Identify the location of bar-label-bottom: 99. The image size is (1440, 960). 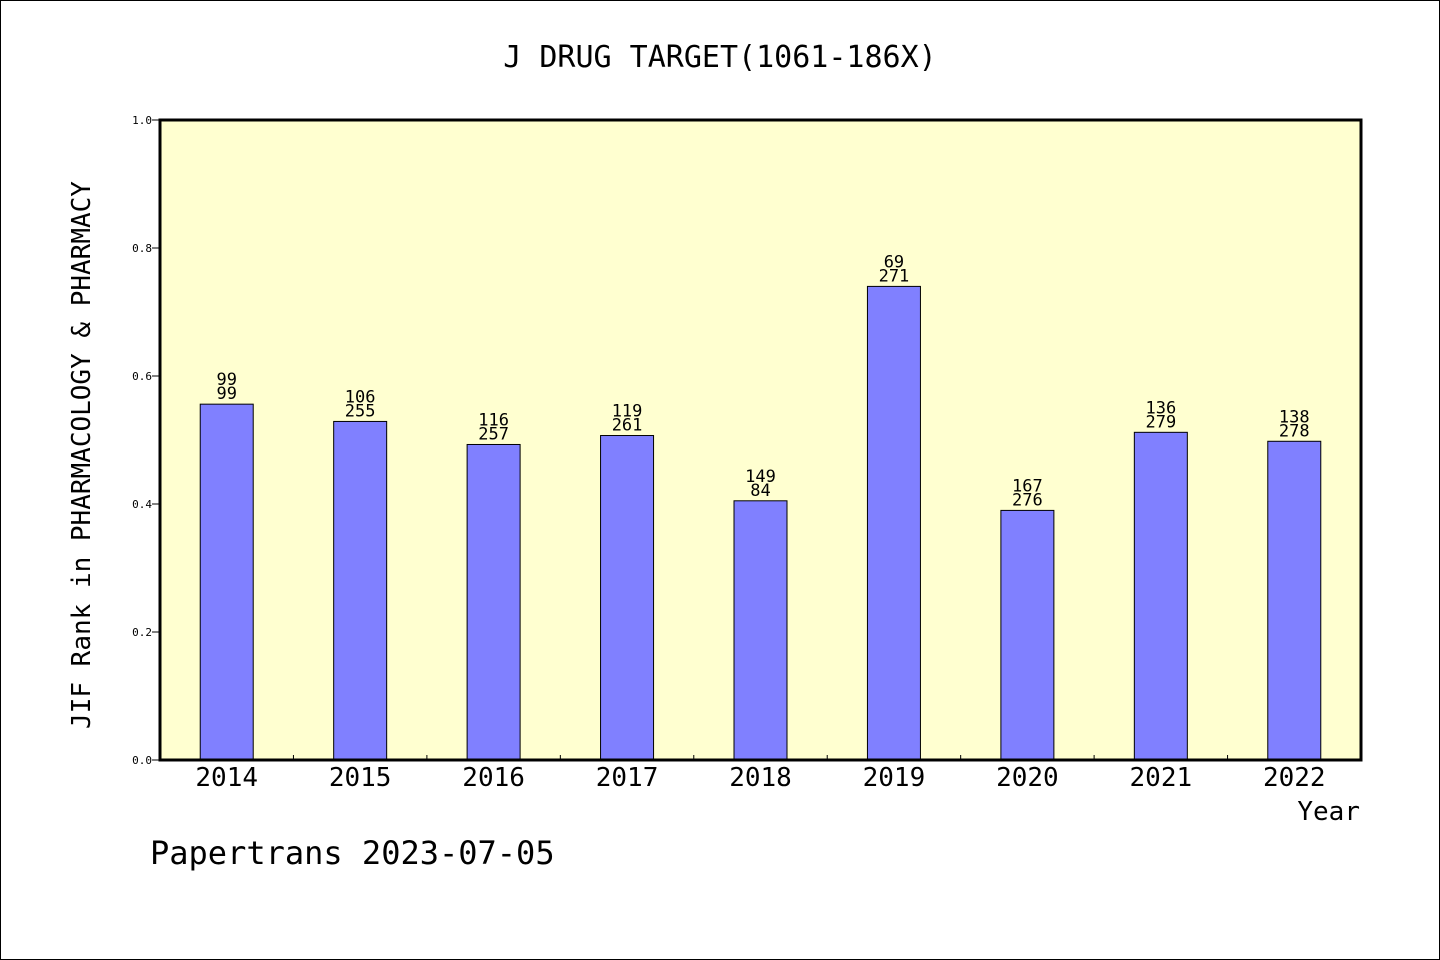
(226, 394).